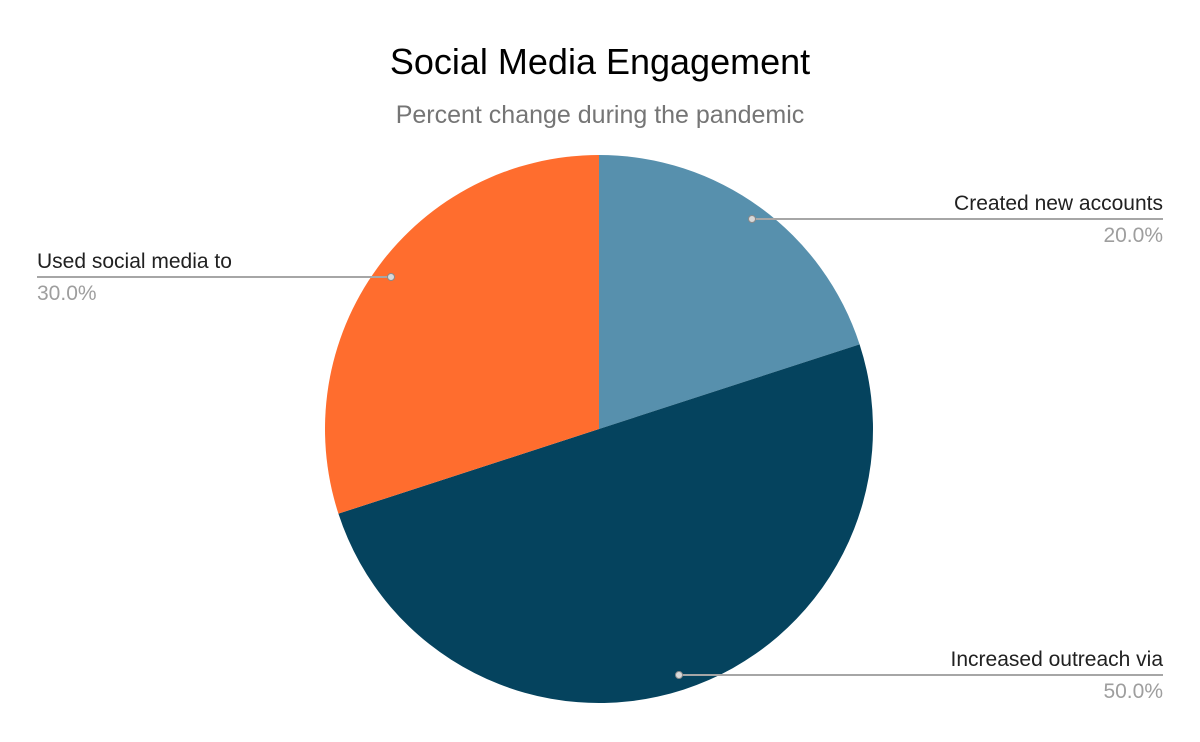  I want to click on callout-created-new-accounts: Created new accounts 20.0%, so click(955, 220).